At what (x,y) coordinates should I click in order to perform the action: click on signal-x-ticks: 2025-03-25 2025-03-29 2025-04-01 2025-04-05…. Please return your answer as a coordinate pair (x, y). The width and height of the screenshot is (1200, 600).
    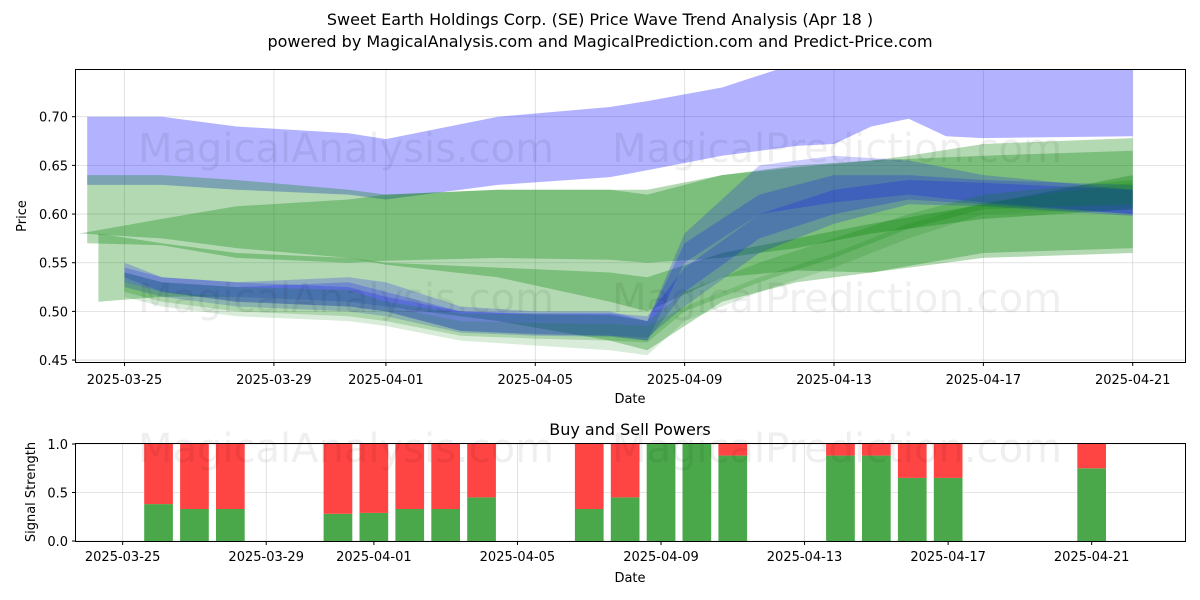
    Looking at the image, I should click on (607, 553).